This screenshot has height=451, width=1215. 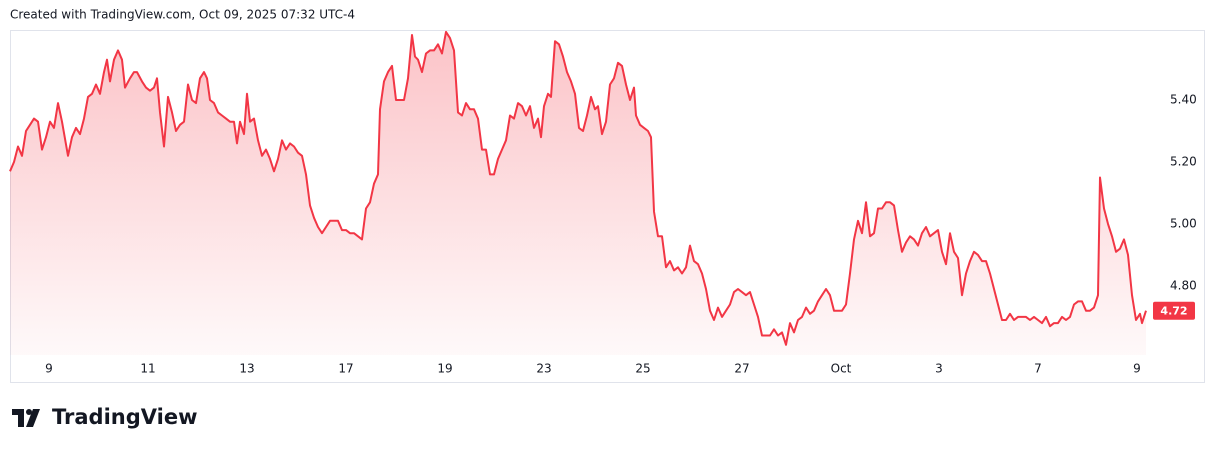 I want to click on x-tick-label: 7, so click(x=1038, y=369).